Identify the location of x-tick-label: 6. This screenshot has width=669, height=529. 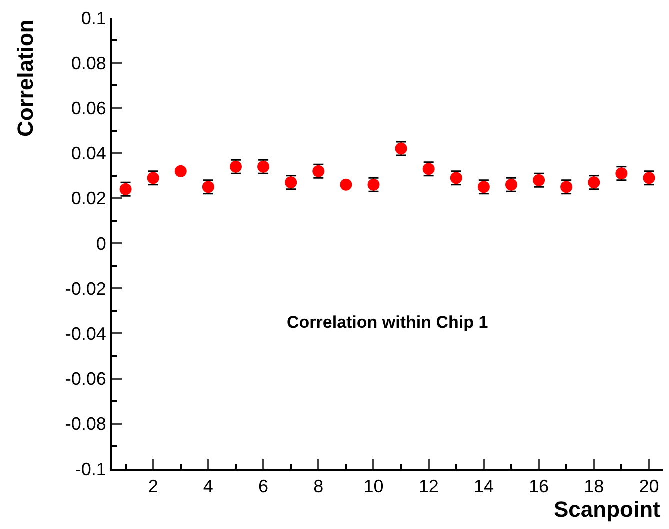
(263, 486).